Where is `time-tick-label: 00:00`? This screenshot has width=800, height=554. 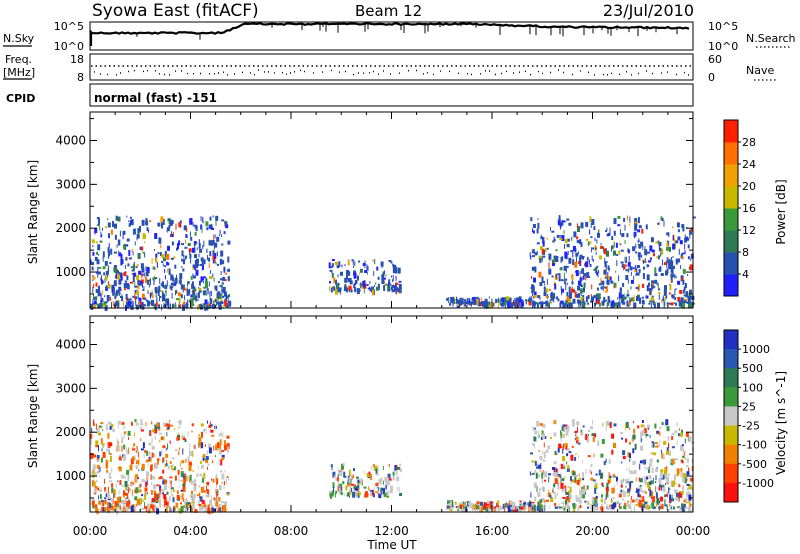 time-tick-label: 00:00 is located at coordinates (90, 531).